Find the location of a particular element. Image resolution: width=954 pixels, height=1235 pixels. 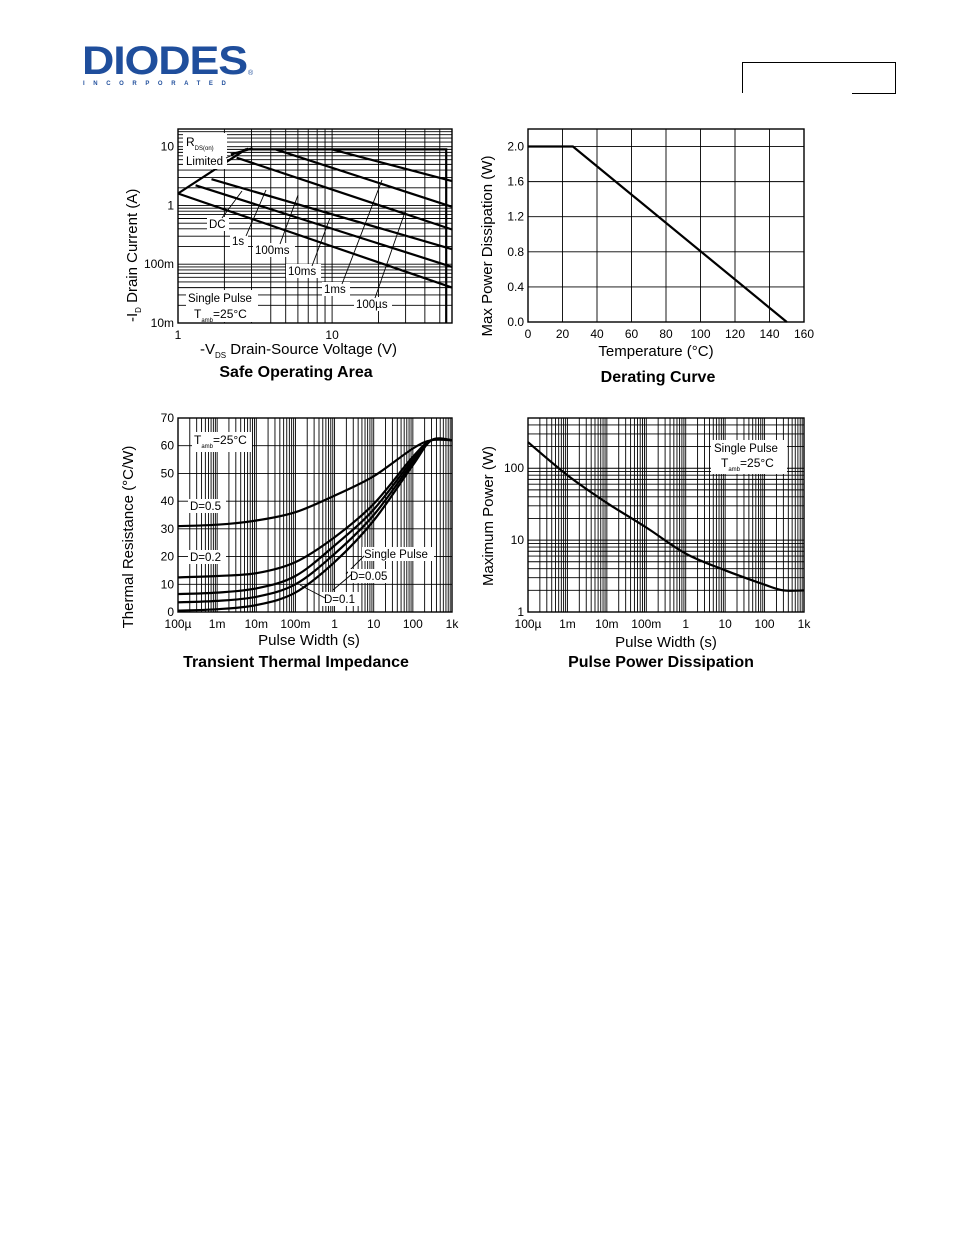

x-tick-label: 60 is located at coordinates (632, 334).